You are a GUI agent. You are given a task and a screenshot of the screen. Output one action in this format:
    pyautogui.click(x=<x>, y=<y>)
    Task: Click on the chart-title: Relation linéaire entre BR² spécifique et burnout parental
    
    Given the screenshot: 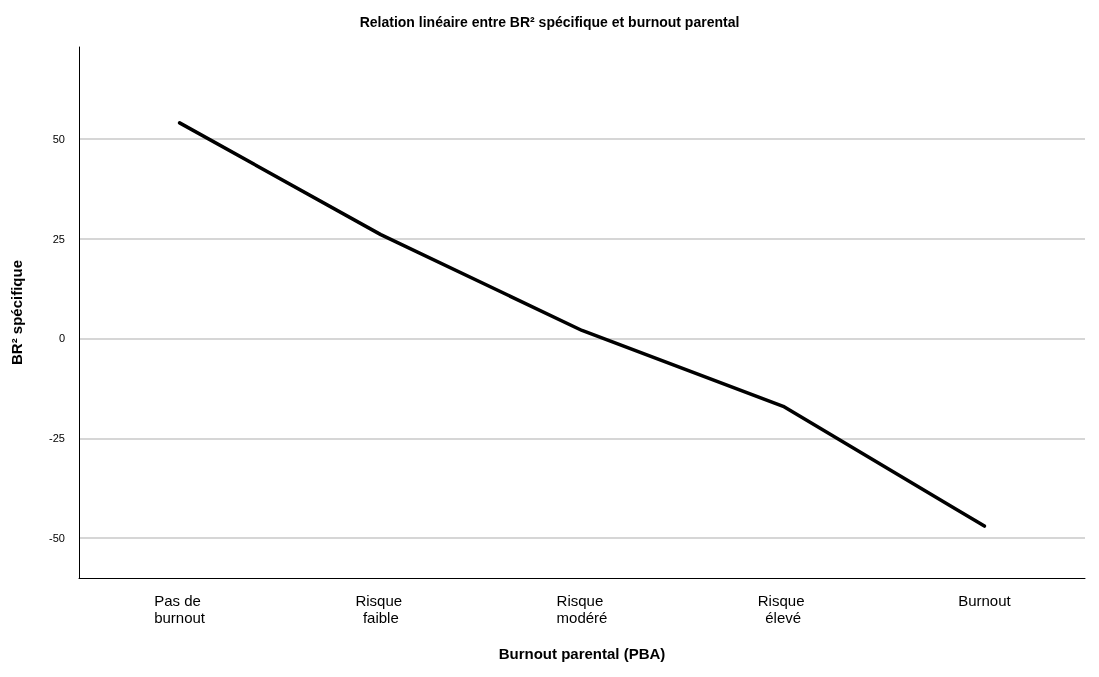 What is the action you would take?
    pyautogui.click(x=549, y=22)
    